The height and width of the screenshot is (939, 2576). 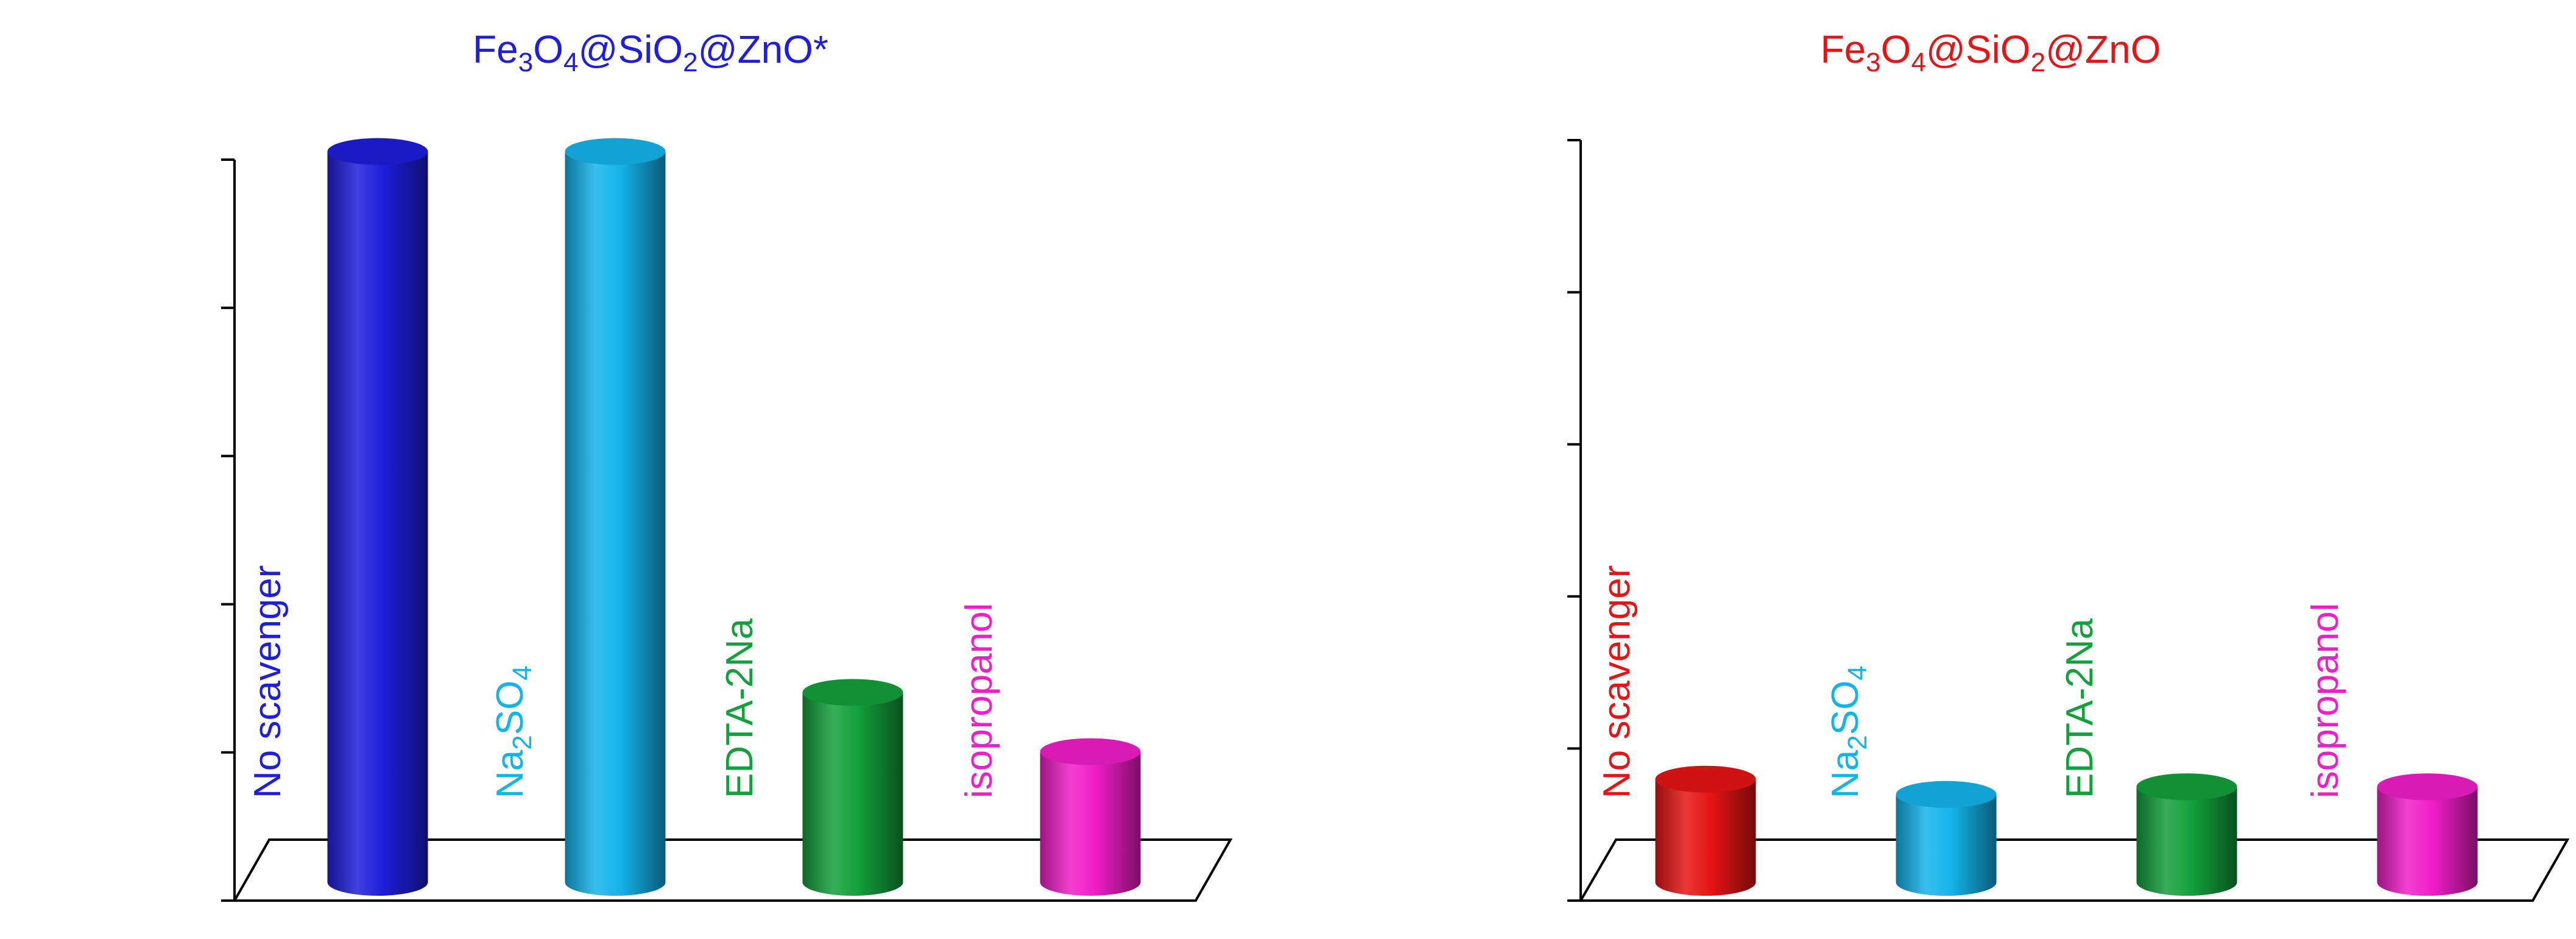 What do you see at coordinates (763, 49) in the screenshot?
I see `text-part: @ZnO*` at bounding box center [763, 49].